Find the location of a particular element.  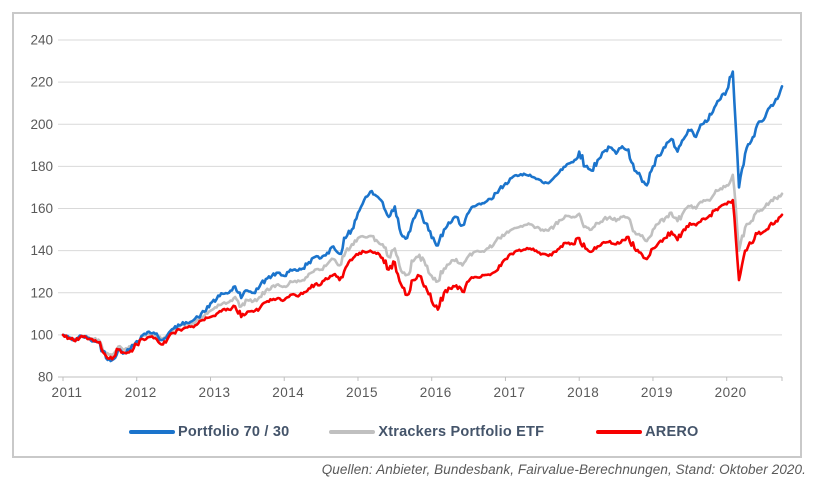

x-tick-label: 2011 is located at coordinates (66, 392).